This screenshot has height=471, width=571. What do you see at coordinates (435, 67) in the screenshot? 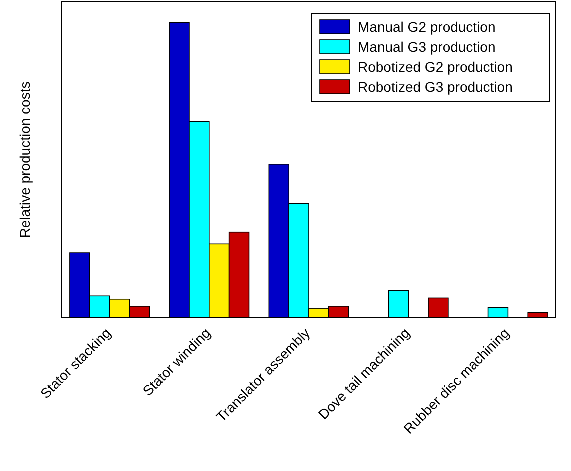
I see `legend-label: Robotized G2 production` at bounding box center [435, 67].